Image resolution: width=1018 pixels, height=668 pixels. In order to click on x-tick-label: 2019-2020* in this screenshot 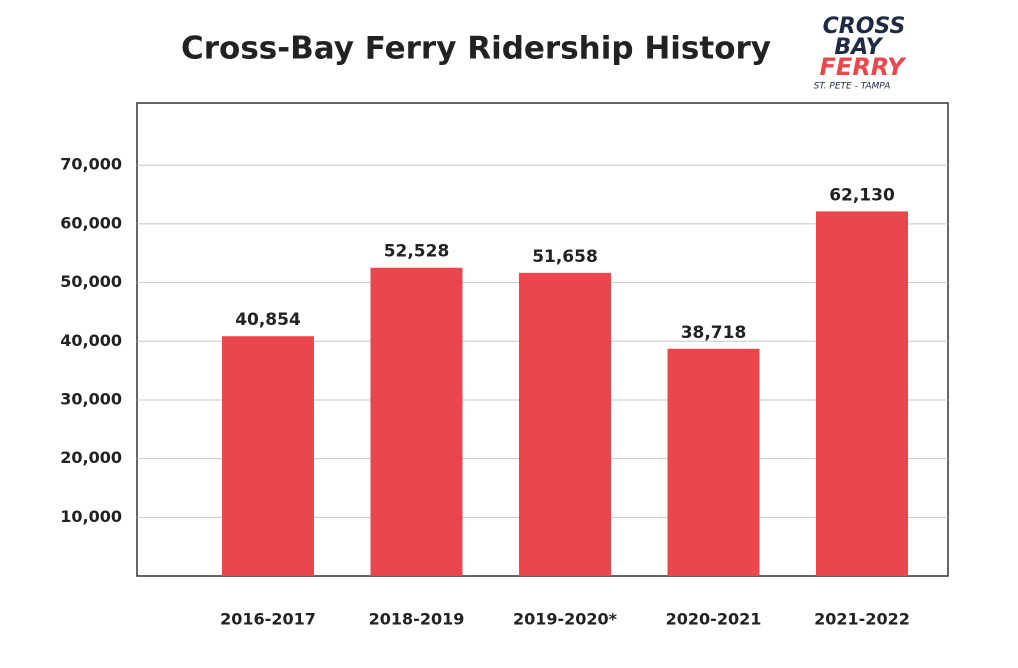, I will do `click(565, 619)`.